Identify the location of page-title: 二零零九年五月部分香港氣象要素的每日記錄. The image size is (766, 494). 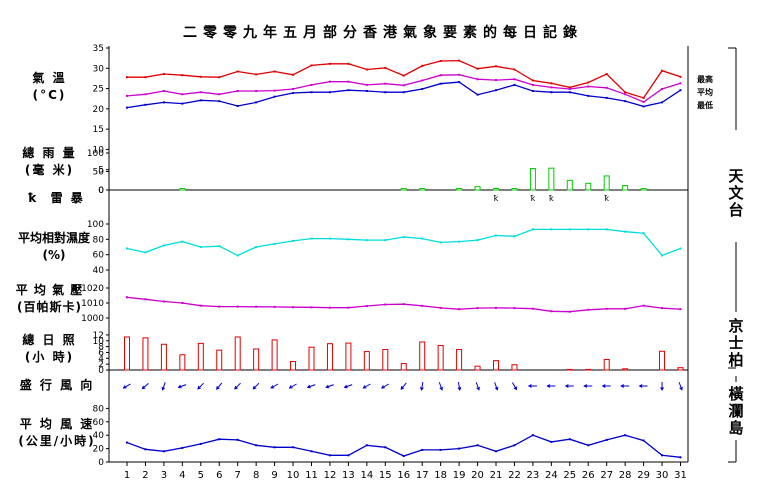
(383, 33).